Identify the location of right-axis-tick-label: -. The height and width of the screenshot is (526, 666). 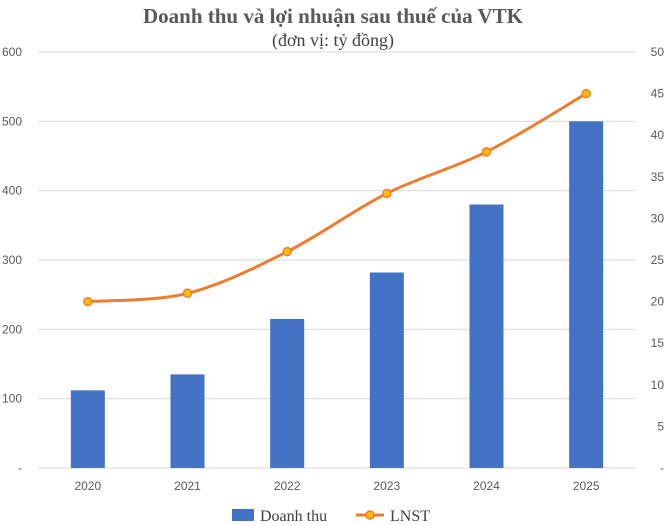
(662, 468).